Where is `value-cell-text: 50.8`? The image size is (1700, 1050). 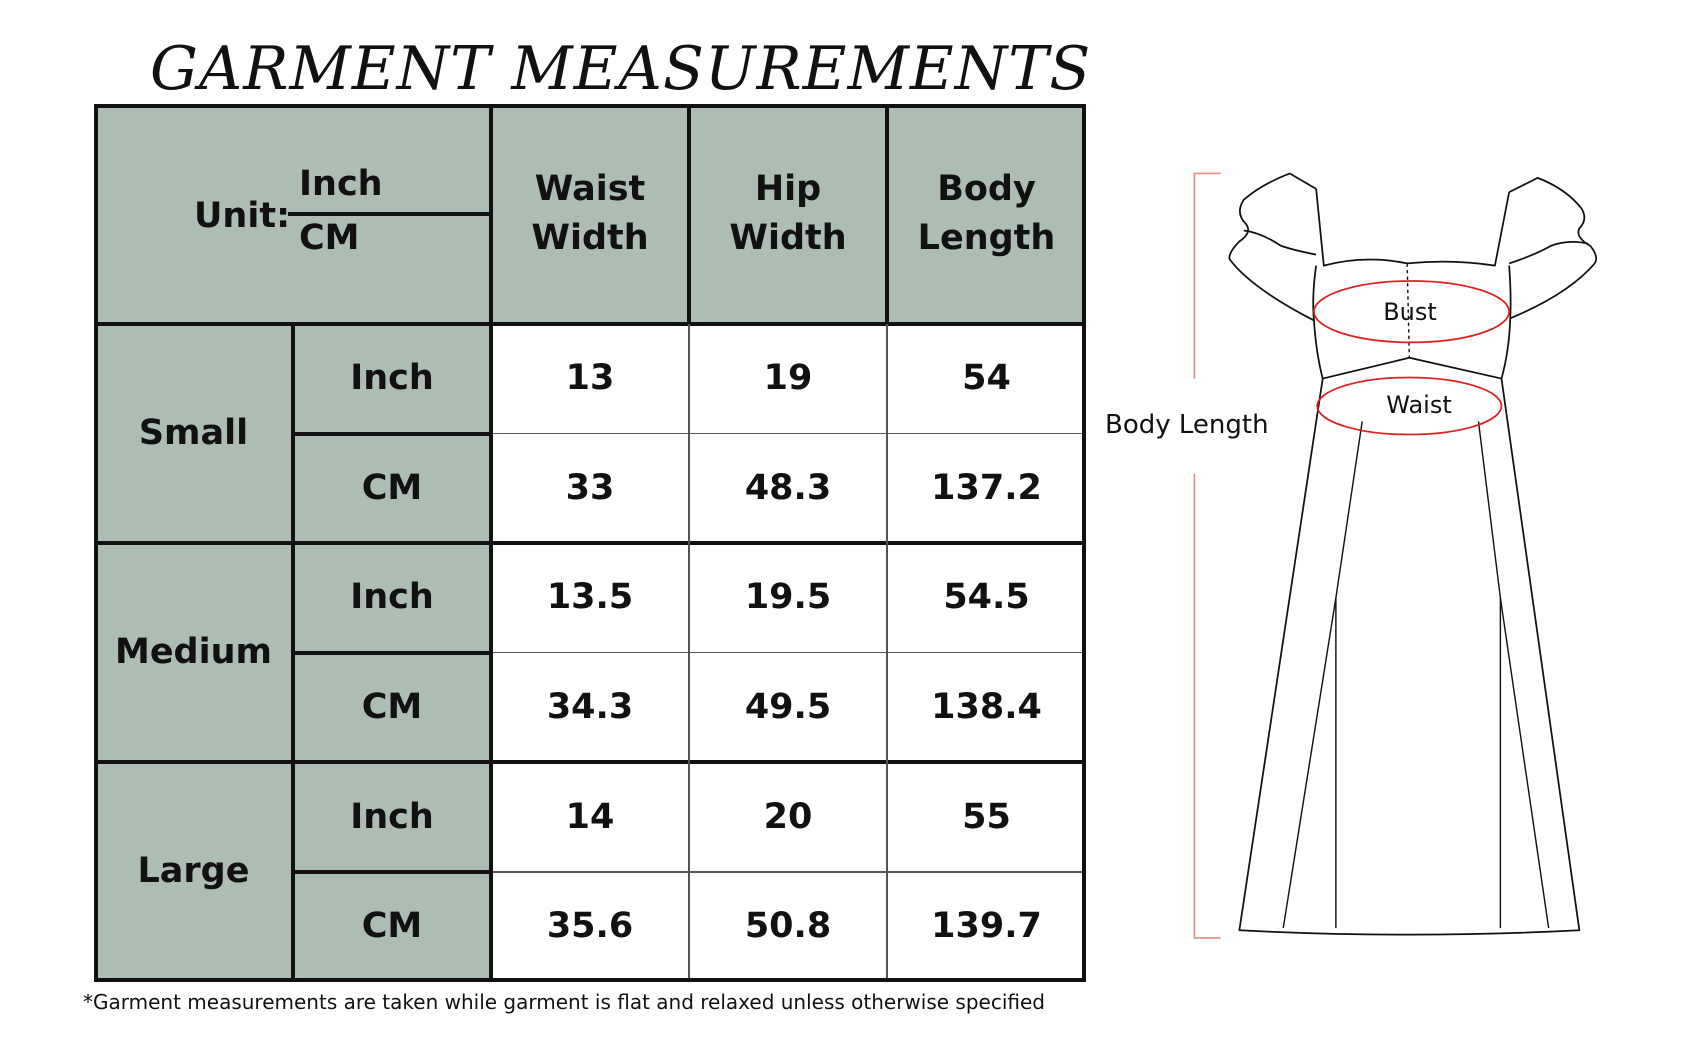
value-cell-text: 50.8 is located at coordinates (788, 926).